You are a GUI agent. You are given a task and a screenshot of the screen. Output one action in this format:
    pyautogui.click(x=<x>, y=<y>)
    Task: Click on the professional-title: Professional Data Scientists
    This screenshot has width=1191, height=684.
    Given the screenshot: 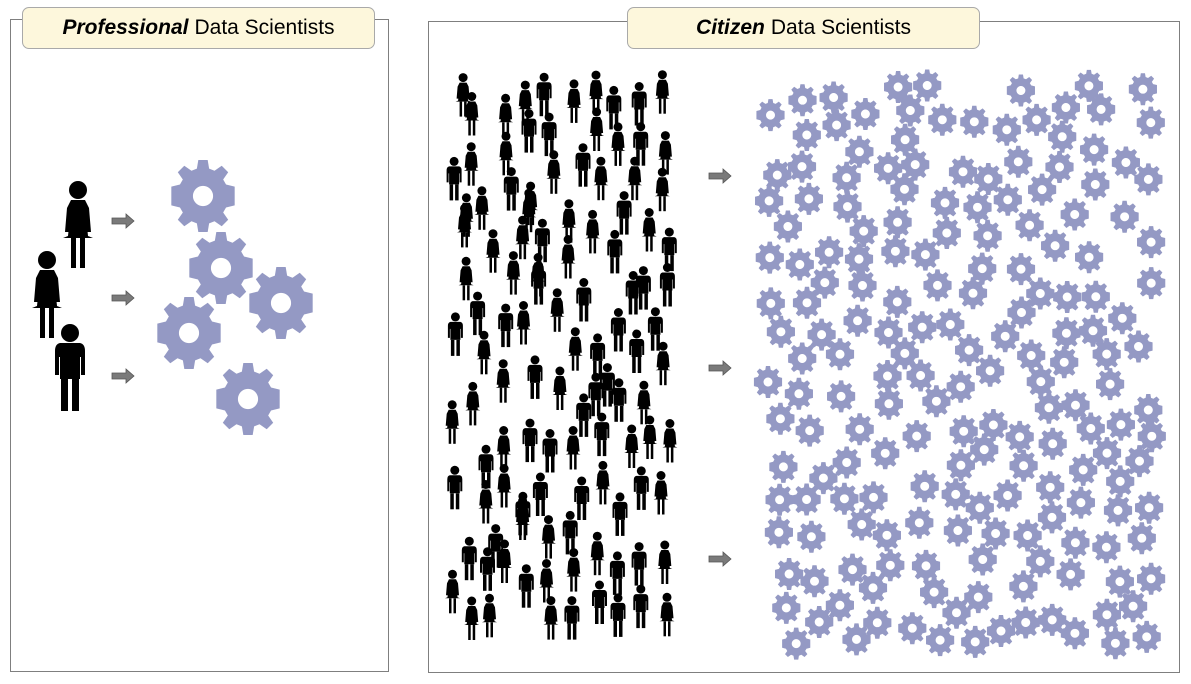 What is the action you would take?
    pyautogui.click(x=198, y=28)
    